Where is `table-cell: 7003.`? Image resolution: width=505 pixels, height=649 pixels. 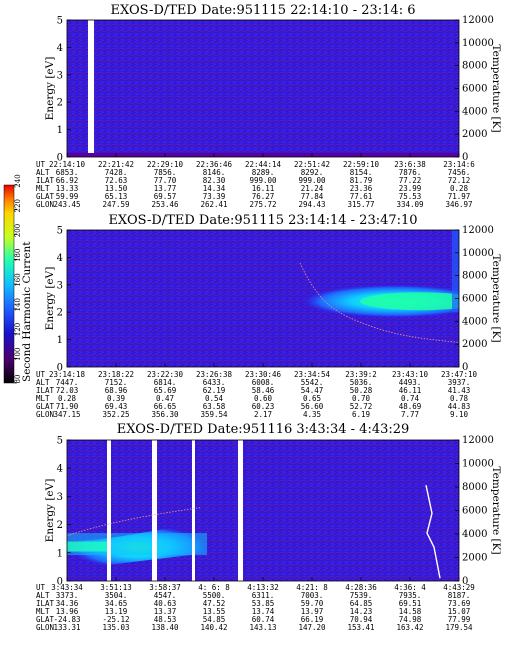
table-cell: 7003. is located at coordinates (312, 595).